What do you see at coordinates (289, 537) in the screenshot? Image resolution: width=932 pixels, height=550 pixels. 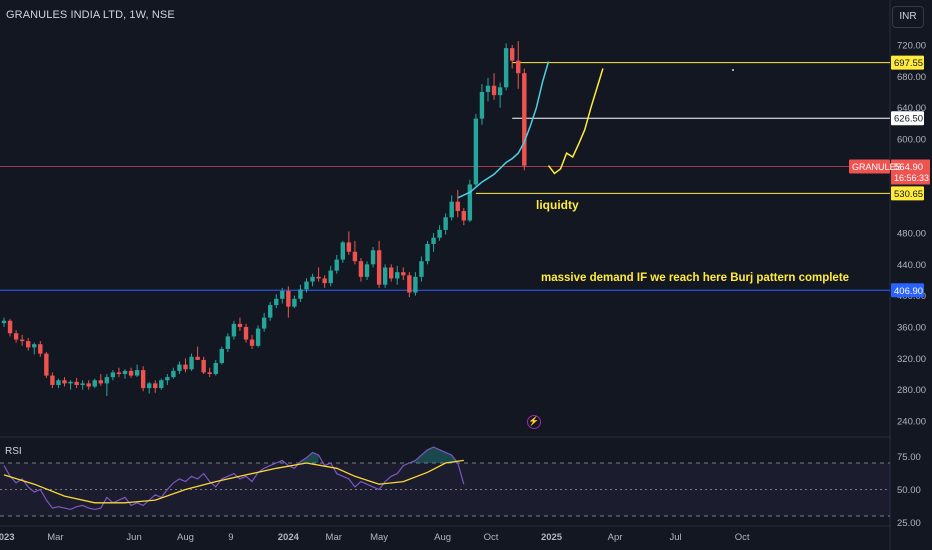 I see `time-axis-label: 2024` at bounding box center [289, 537].